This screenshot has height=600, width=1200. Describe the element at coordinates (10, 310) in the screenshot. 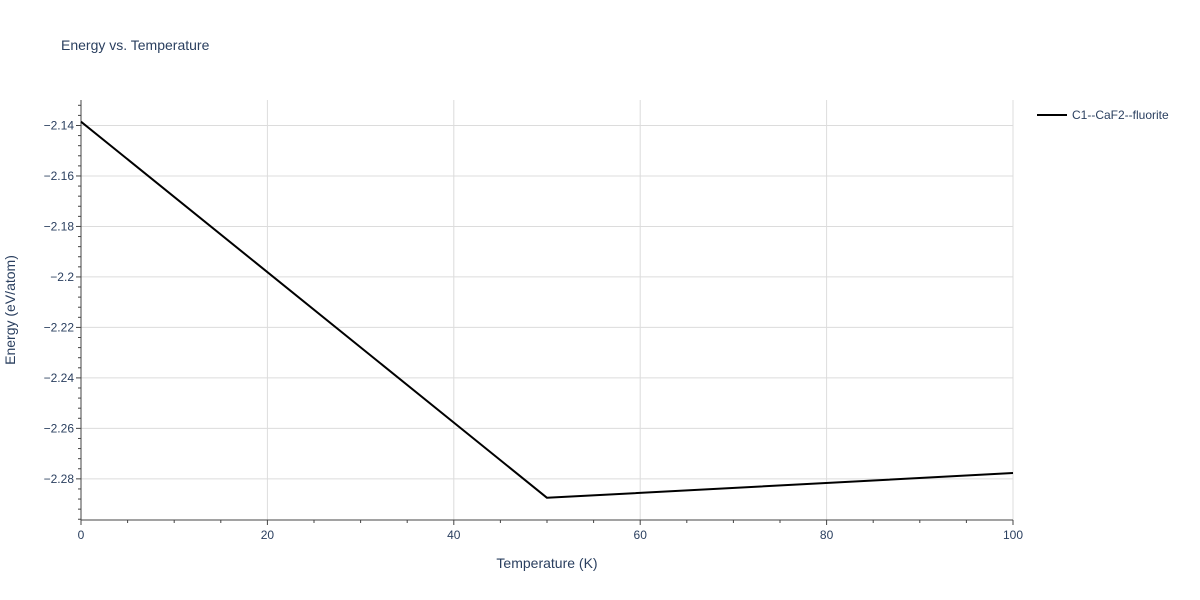

I see `y-axis-title: Energy (eV/atom)` at that location.